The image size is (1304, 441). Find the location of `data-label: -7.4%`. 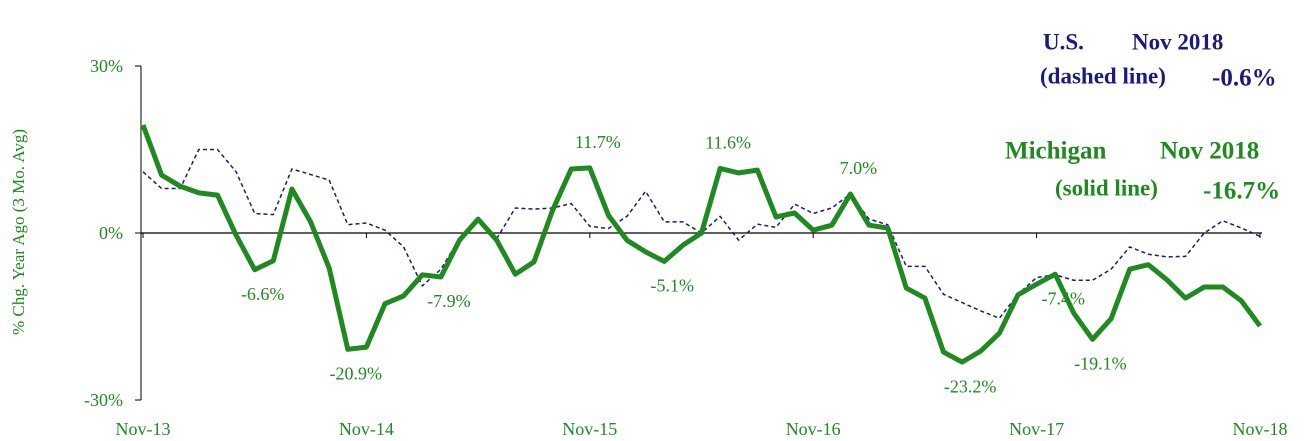

data-label: -7.4% is located at coordinates (1063, 298).